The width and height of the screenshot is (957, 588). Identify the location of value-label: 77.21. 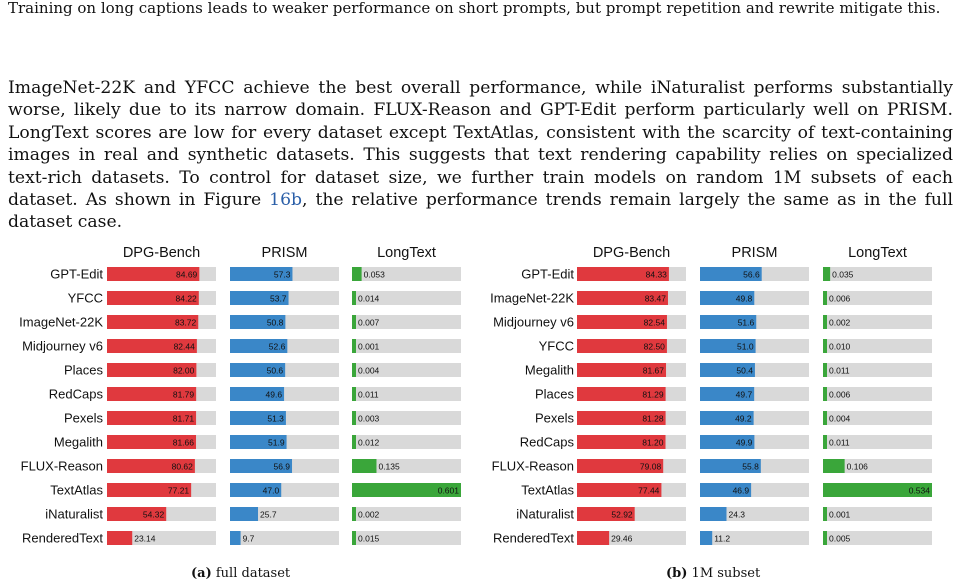
(179, 491).